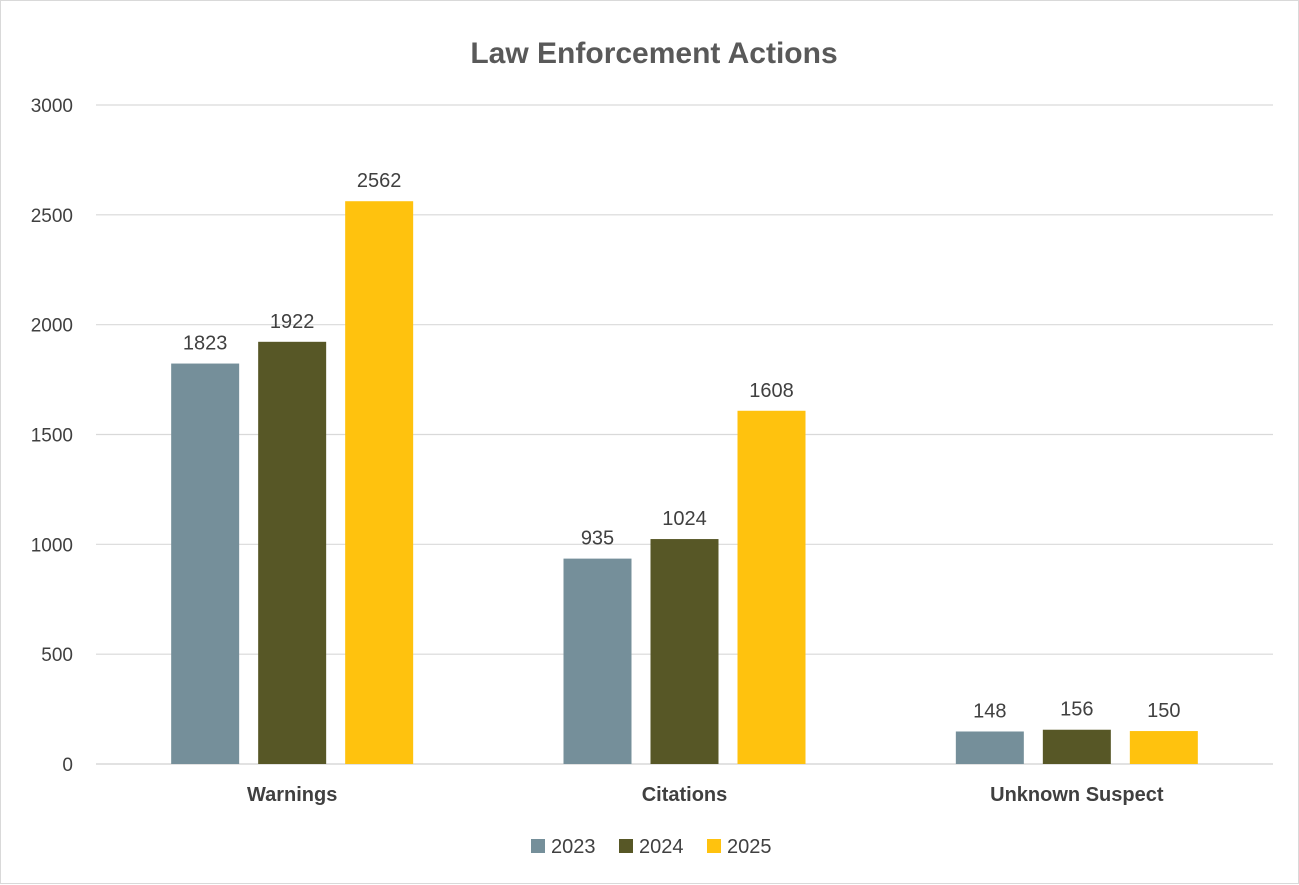 This screenshot has width=1299, height=885. What do you see at coordinates (1163, 747) in the screenshot?
I see `bar-2025-unknown-suspect` at bounding box center [1163, 747].